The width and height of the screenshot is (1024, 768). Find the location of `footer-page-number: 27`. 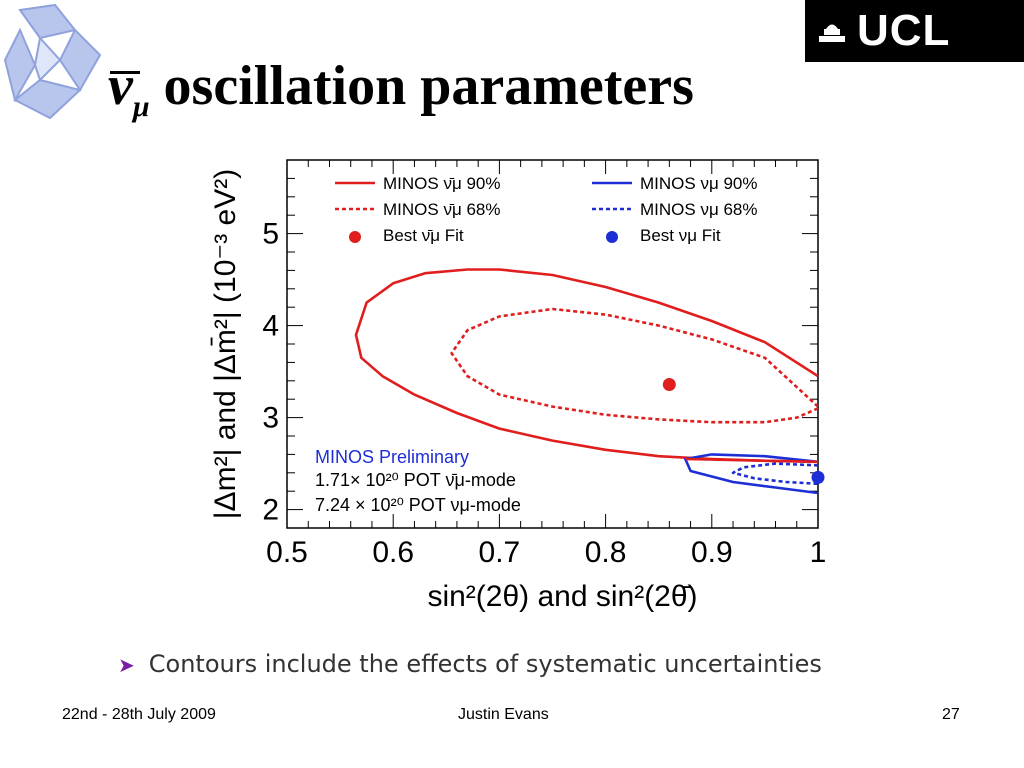

footer-page-number: 27 is located at coordinates (951, 714).